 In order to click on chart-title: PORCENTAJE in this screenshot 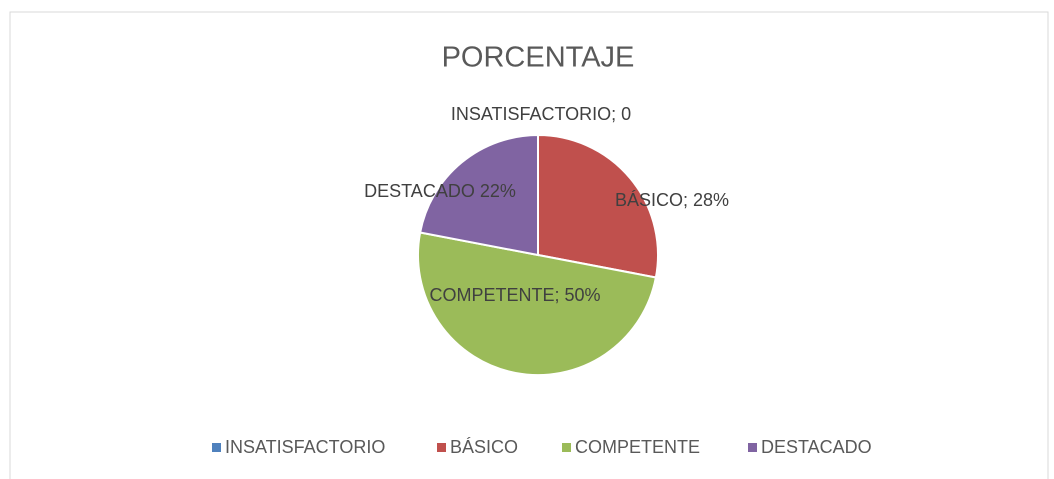, I will do `click(538, 58)`.